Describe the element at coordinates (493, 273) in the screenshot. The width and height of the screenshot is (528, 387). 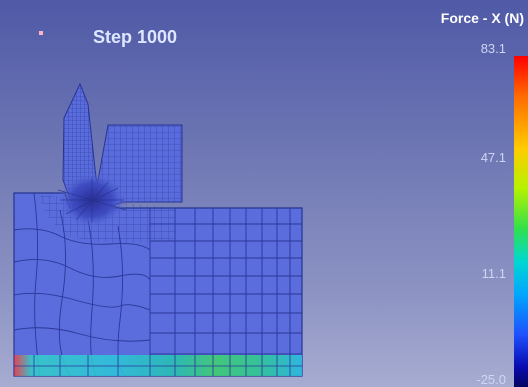
I see `legend-tick-3: 11.1` at that location.